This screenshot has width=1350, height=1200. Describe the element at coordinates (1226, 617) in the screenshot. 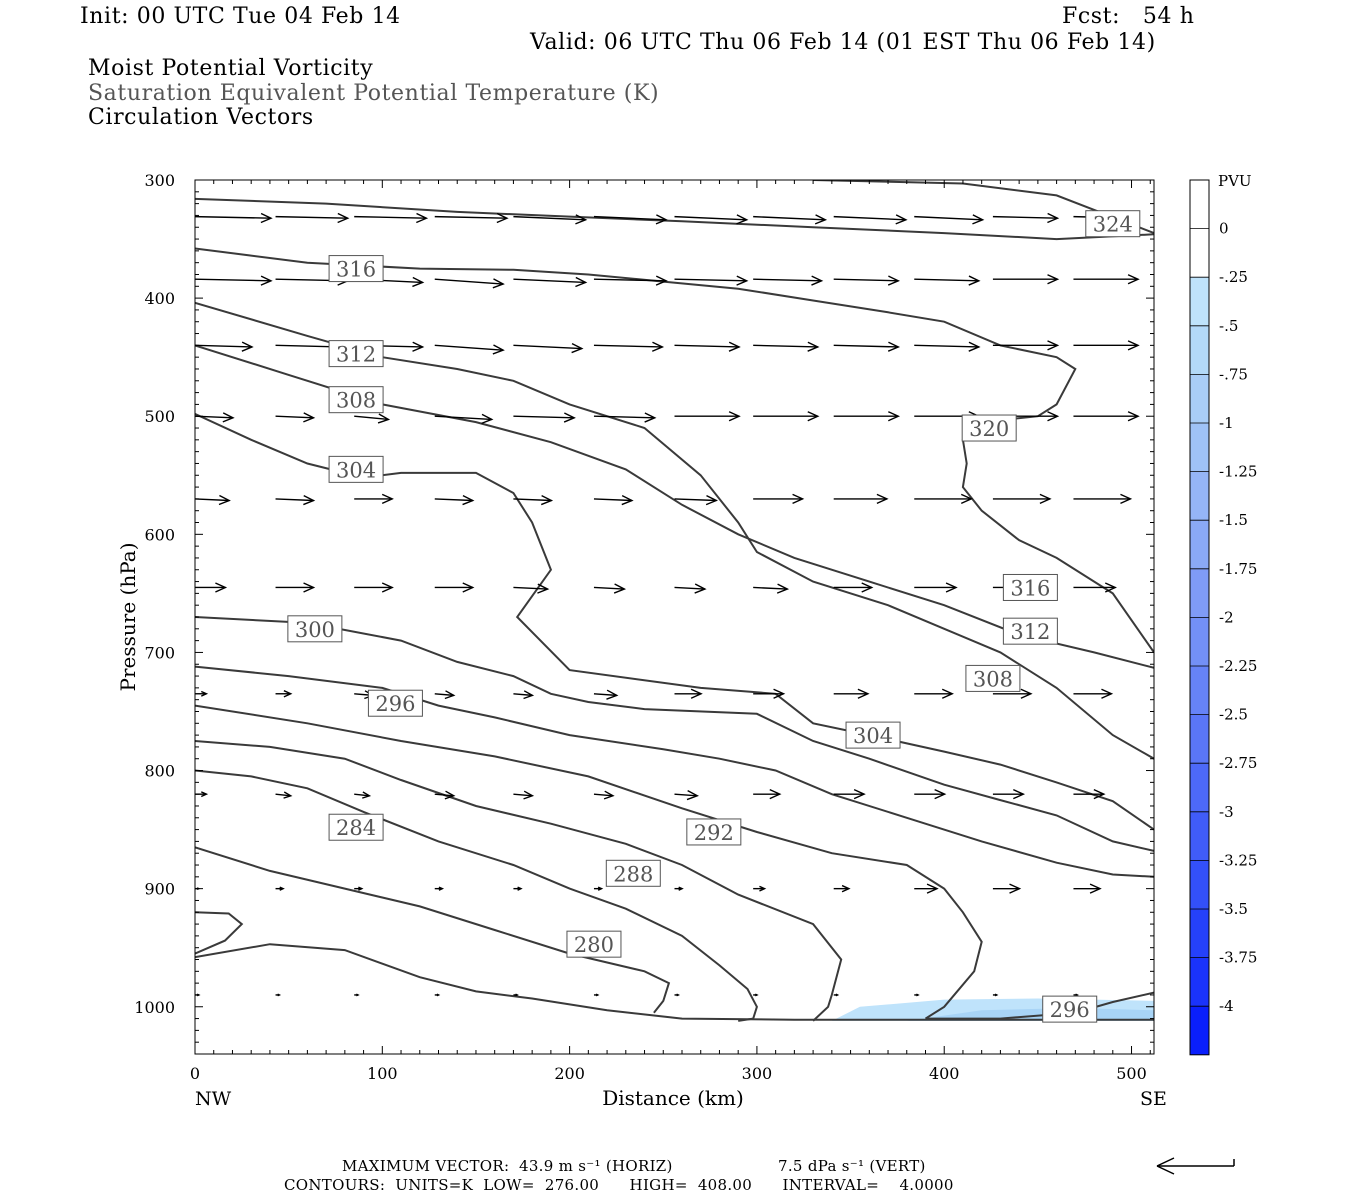

I see `colorbar-level-label: -2` at that location.